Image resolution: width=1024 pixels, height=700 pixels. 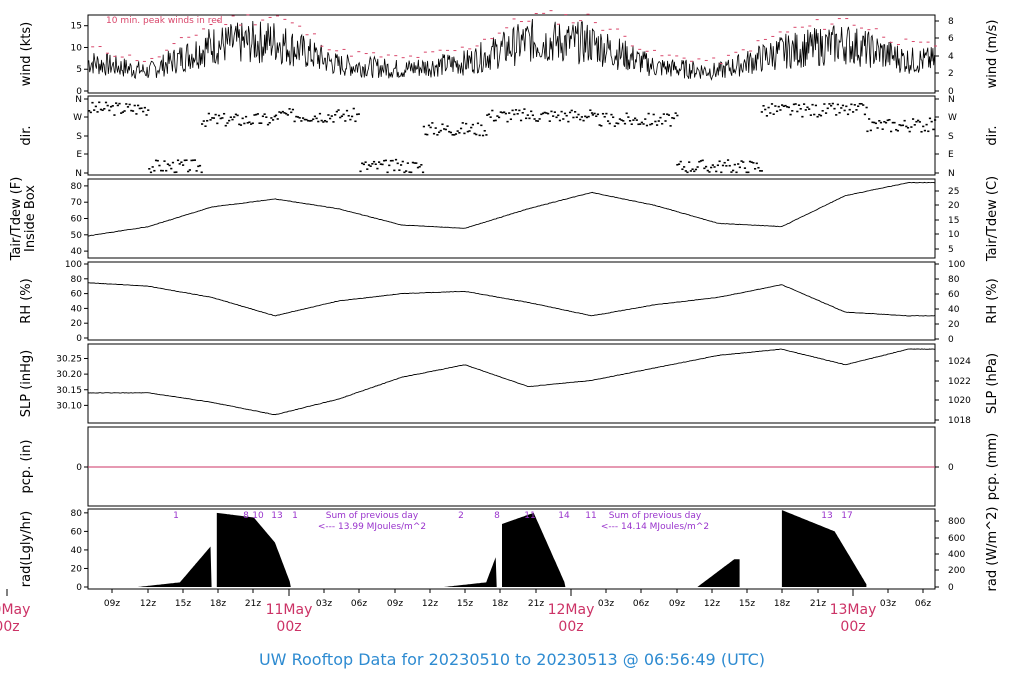 What do you see at coordinates (77, 295) in the screenshot?
I see `tick-label-left-rh: 60` at bounding box center [77, 295].